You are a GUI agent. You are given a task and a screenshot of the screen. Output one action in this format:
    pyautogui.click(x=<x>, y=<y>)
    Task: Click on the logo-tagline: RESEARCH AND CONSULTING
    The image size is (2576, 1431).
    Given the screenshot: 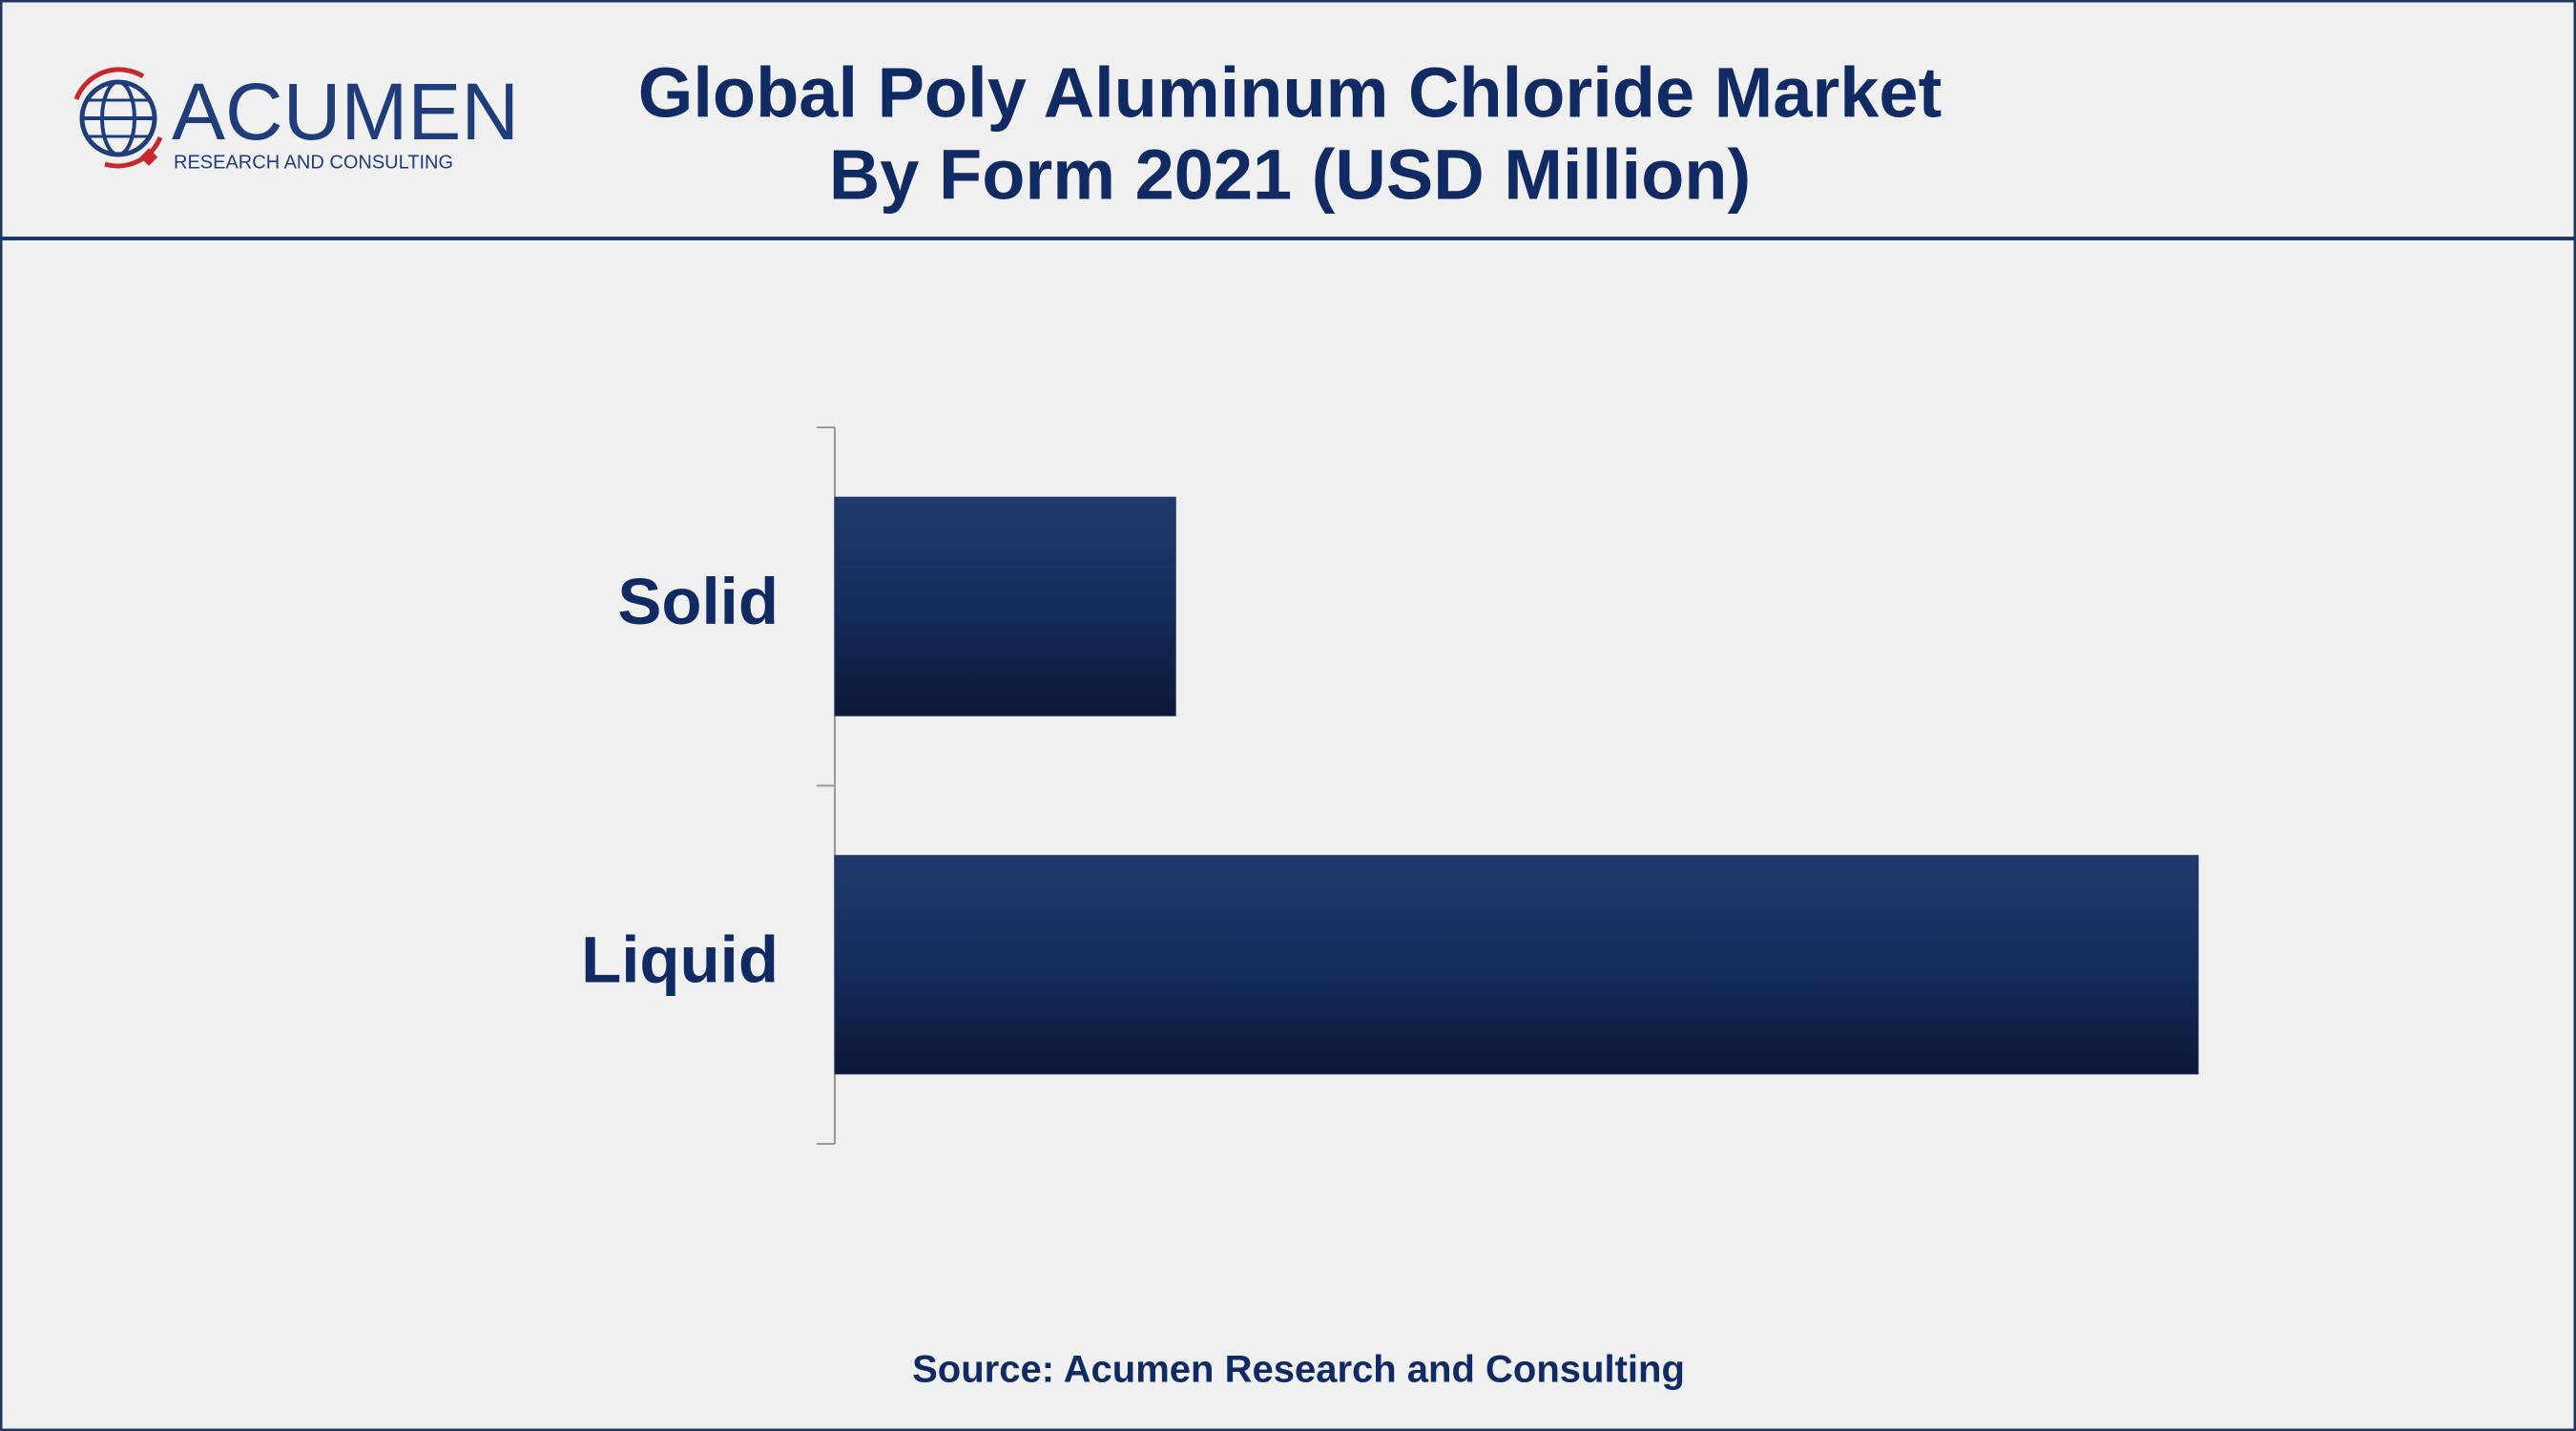 What is the action you would take?
    pyautogui.click(x=313, y=162)
    